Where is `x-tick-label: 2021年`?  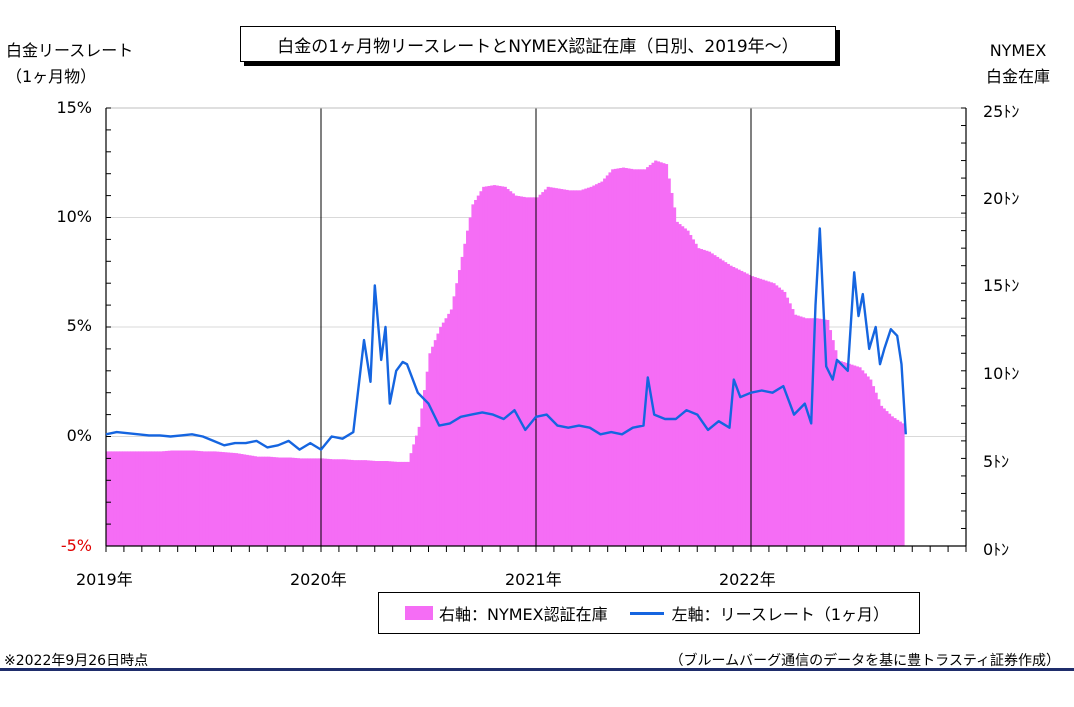
x-tick-label: 2021年 is located at coordinates (533, 579).